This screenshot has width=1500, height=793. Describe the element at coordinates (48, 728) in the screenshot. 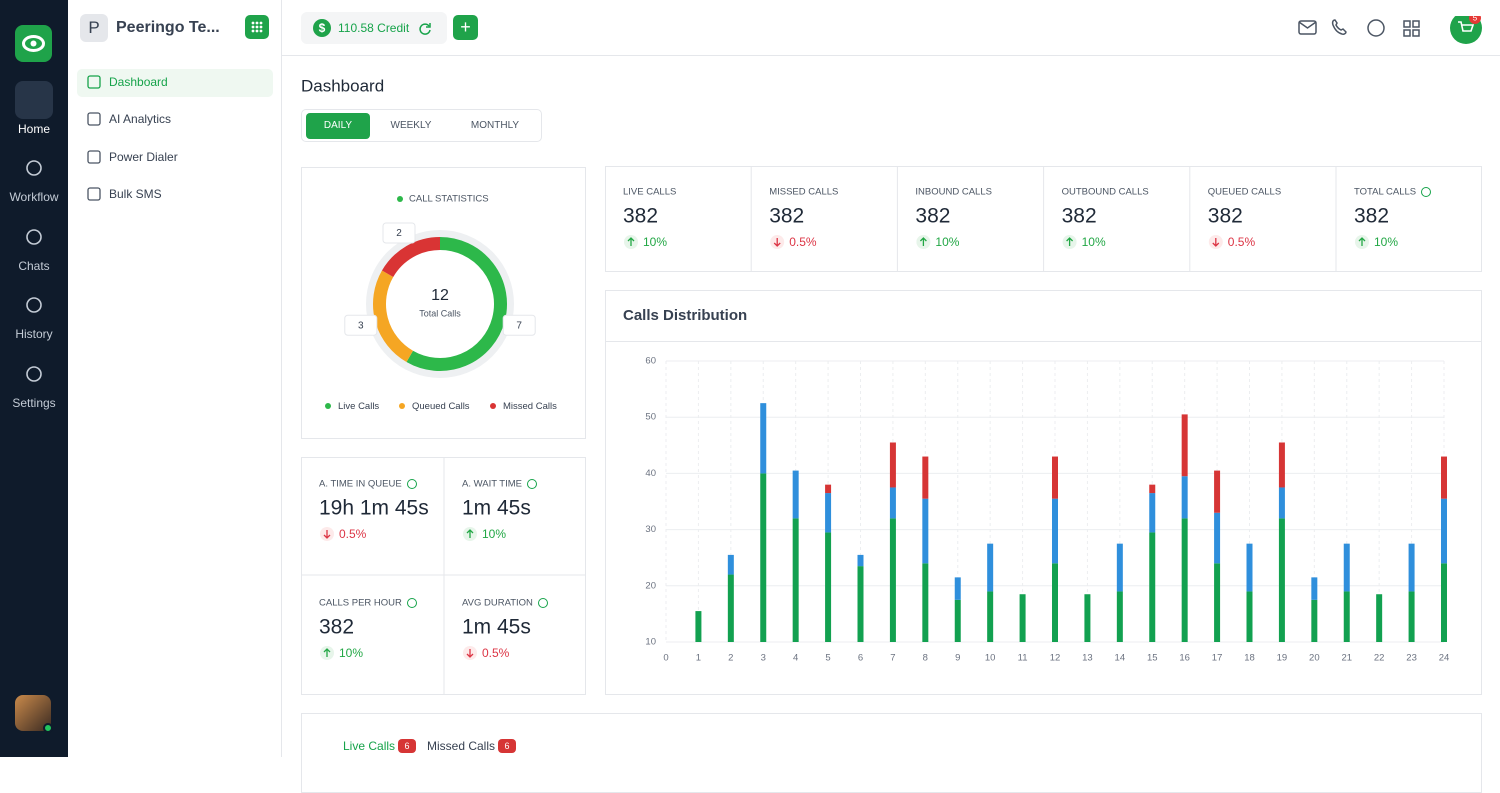

I see `status-dot` at that location.